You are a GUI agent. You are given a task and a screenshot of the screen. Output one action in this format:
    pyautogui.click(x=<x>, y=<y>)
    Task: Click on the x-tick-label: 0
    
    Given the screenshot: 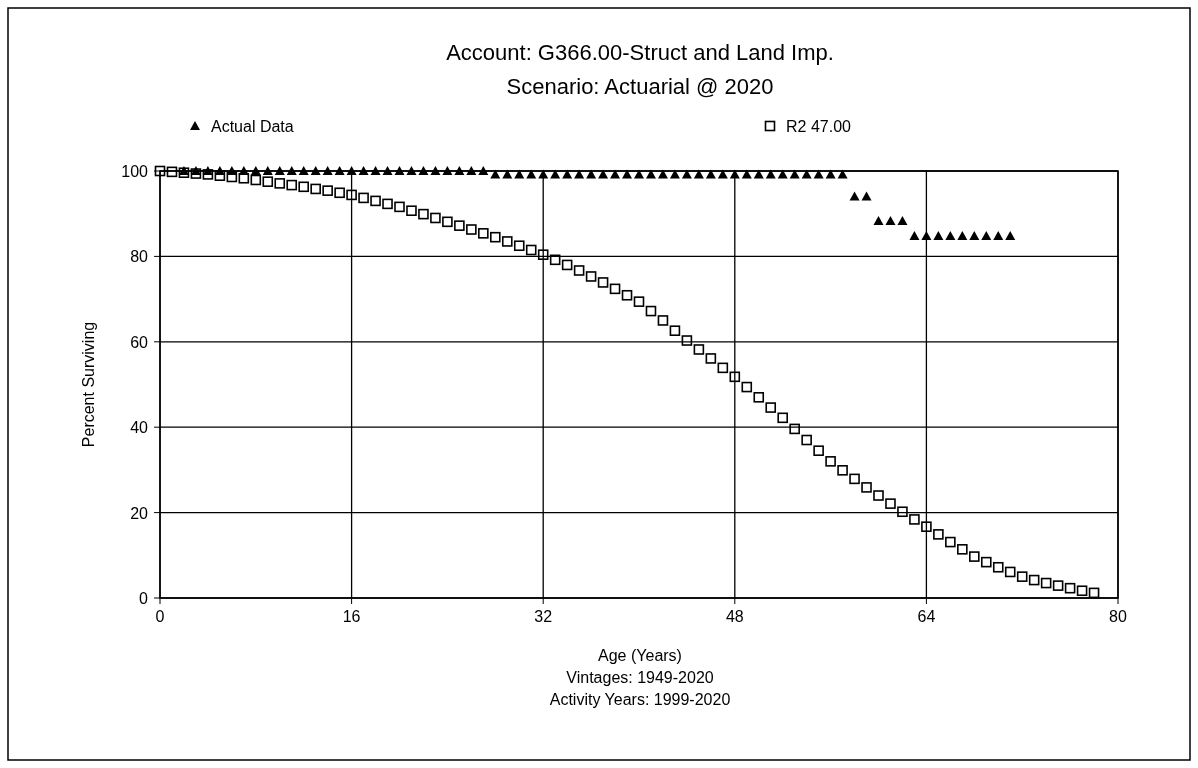 What is the action you would take?
    pyautogui.click(x=160, y=616)
    